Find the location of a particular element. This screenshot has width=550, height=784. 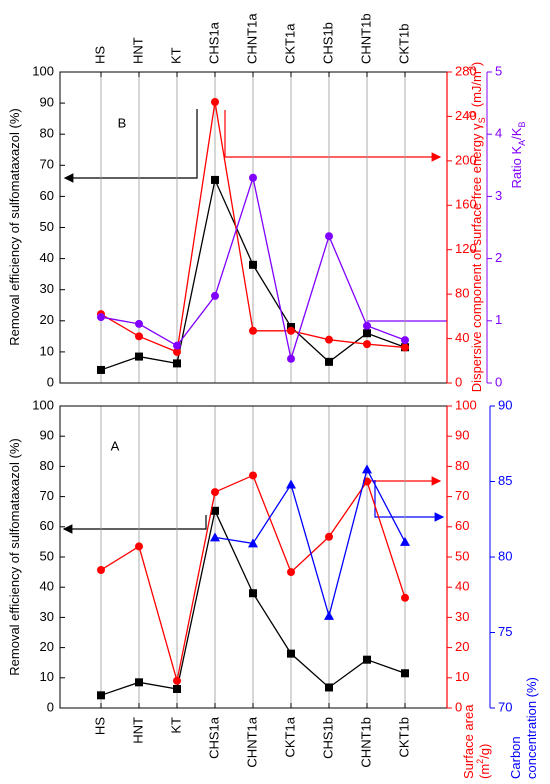

x-tick-label: CKT1a is located at coordinates (289, 736).